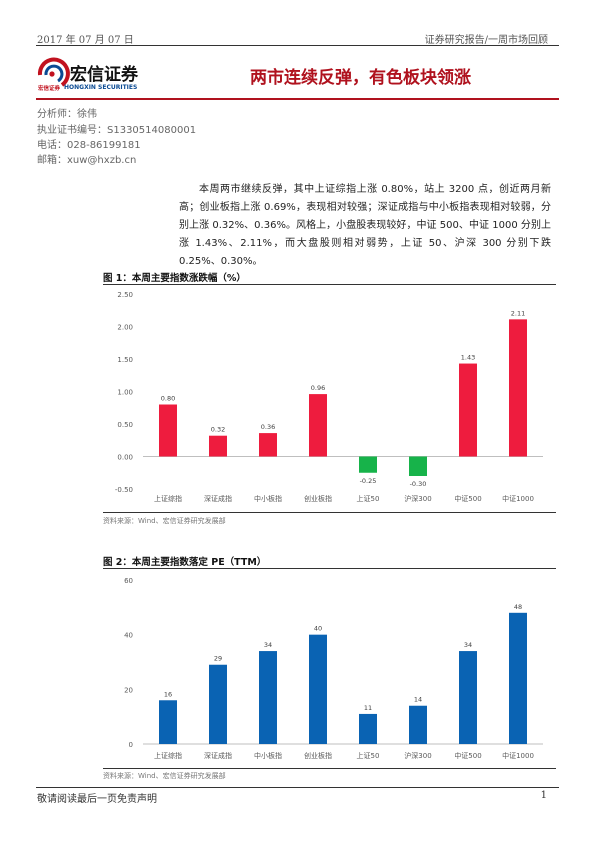  What do you see at coordinates (168, 694) in the screenshot?
I see `chart2-data-label-1: 16` at bounding box center [168, 694].